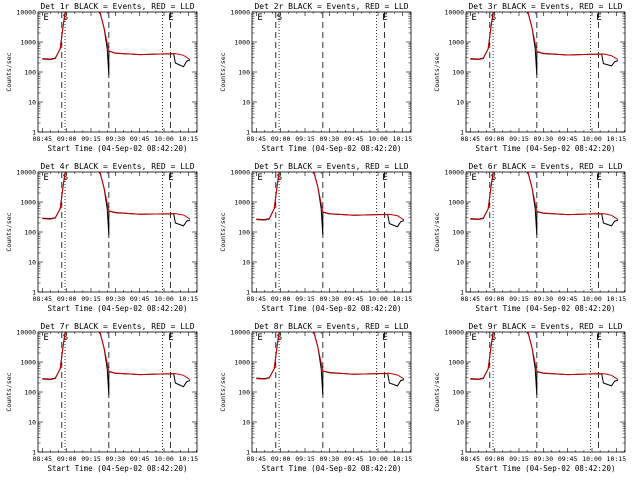 This screenshot has width=640, height=480. Describe the element at coordinates (331, 6) in the screenshot. I see `panel-title: Det 2r BLACK = Events, RED = LLD` at that location.